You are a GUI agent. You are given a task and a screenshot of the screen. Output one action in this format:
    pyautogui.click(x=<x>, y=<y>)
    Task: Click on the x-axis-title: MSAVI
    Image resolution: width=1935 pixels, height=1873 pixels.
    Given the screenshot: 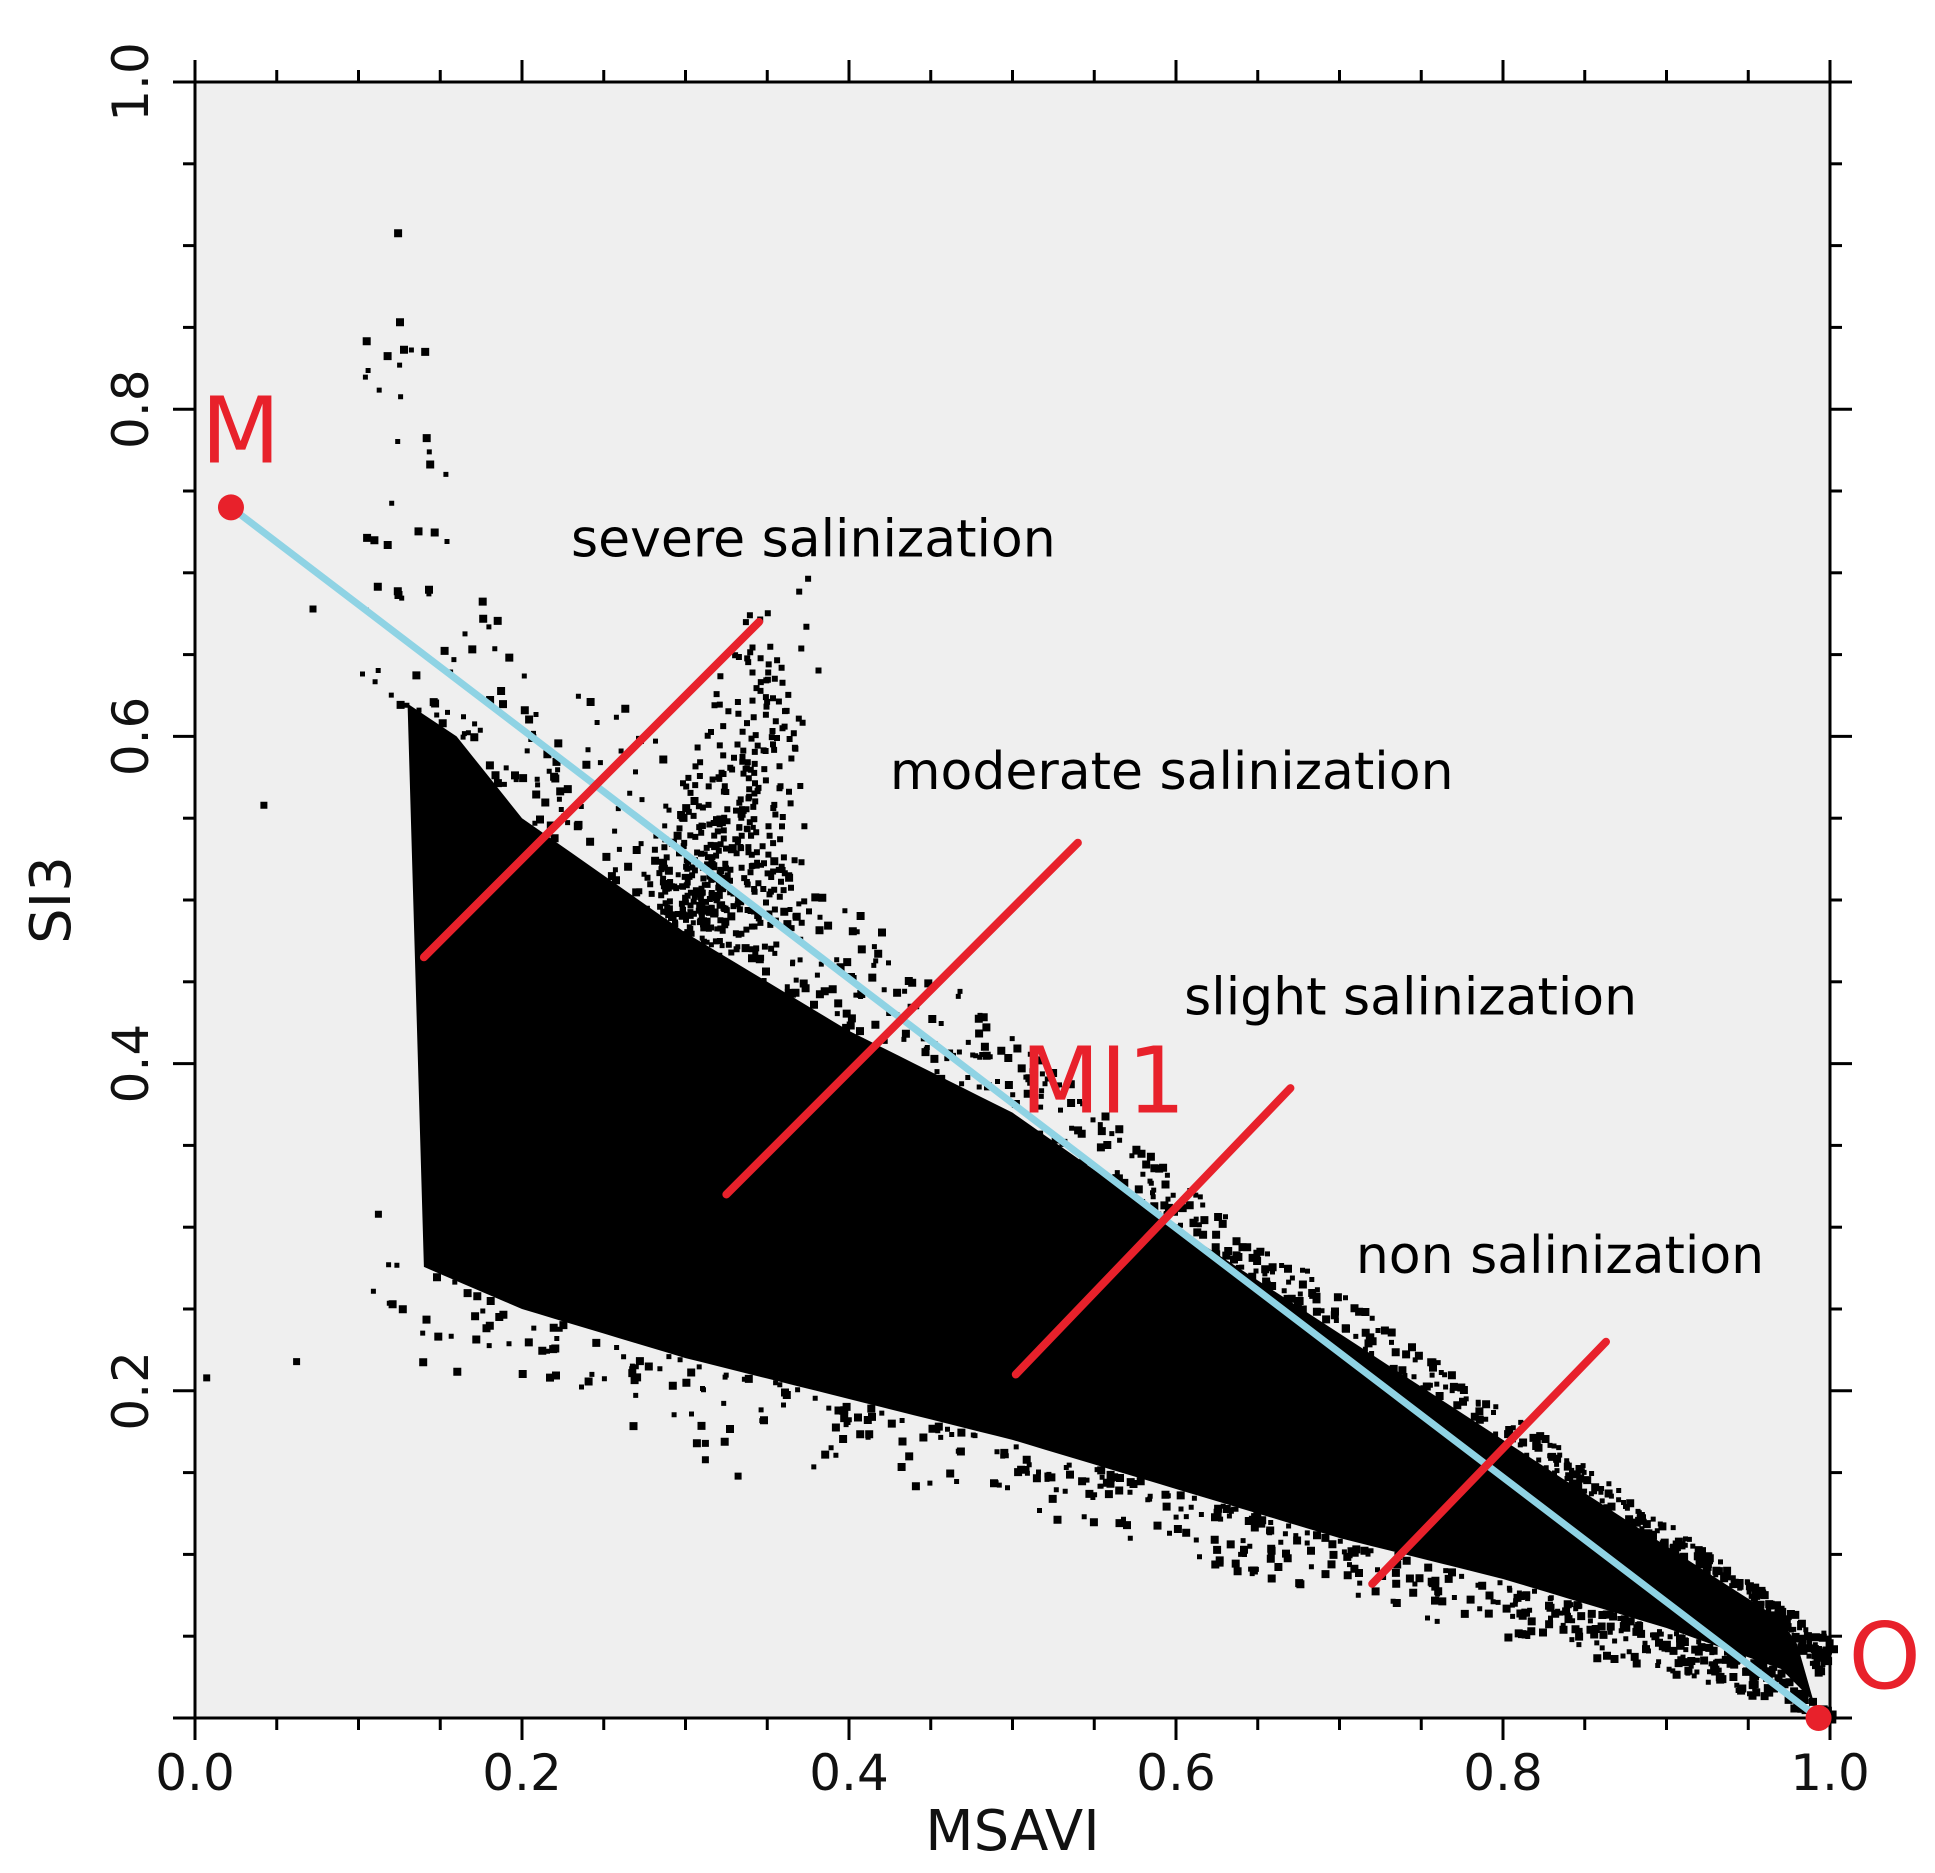 What is the action you would take?
    pyautogui.click(x=1012, y=1831)
    